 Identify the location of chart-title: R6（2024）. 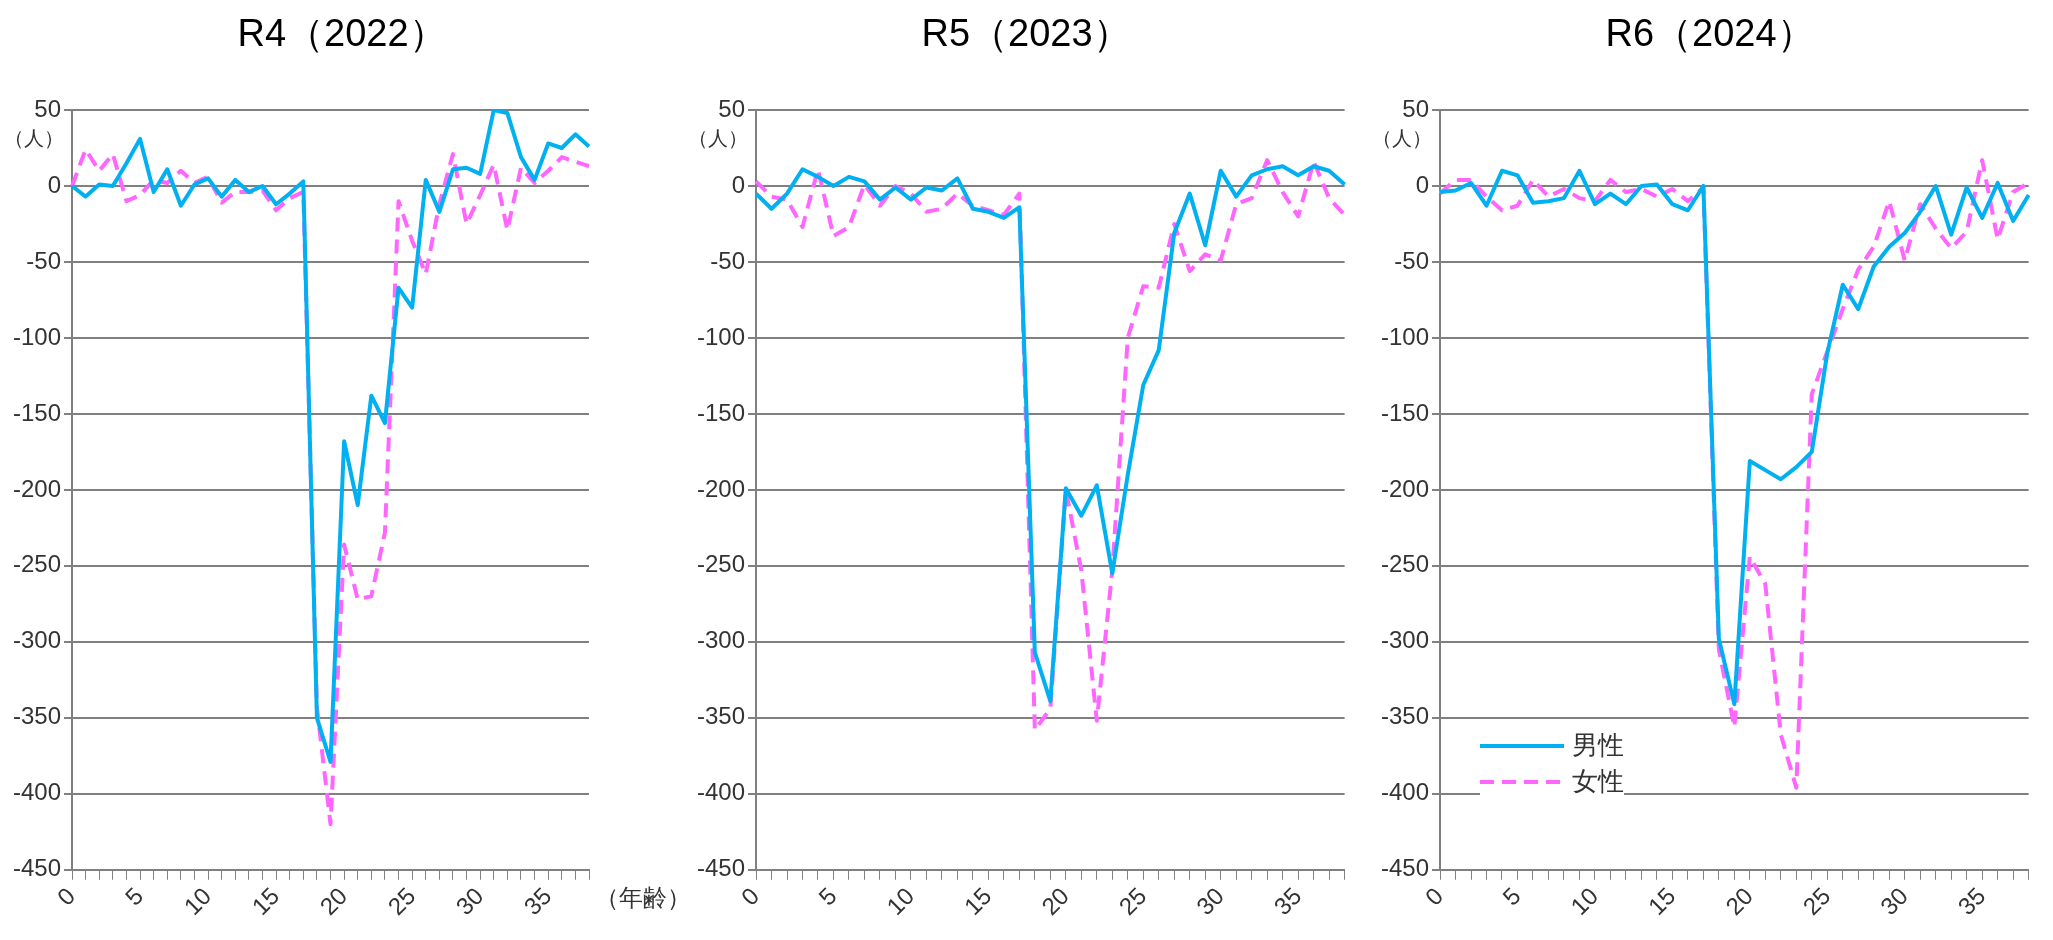
(1710, 33).